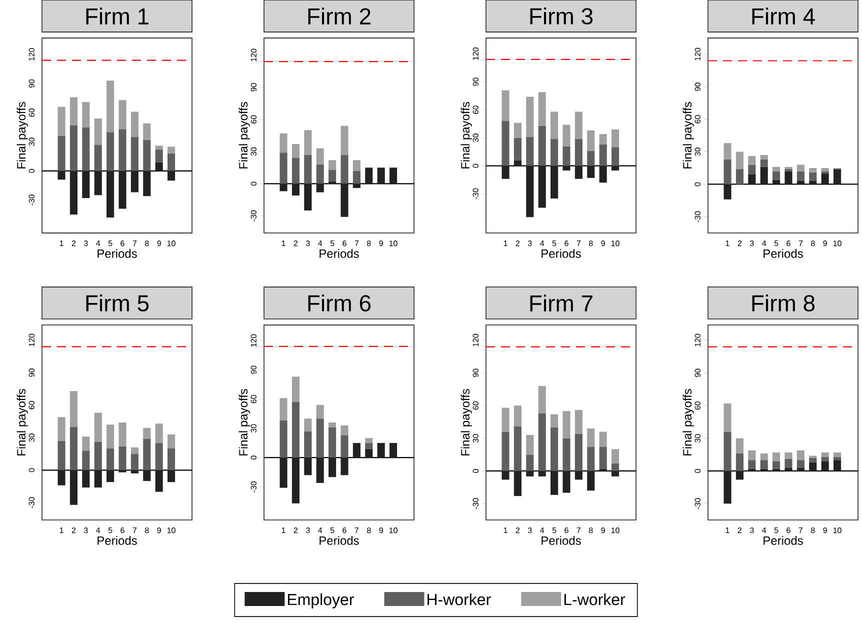  Describe the element at coordinates (321, 600) in the screenshot. I see `legend-label: Employer` at that location.